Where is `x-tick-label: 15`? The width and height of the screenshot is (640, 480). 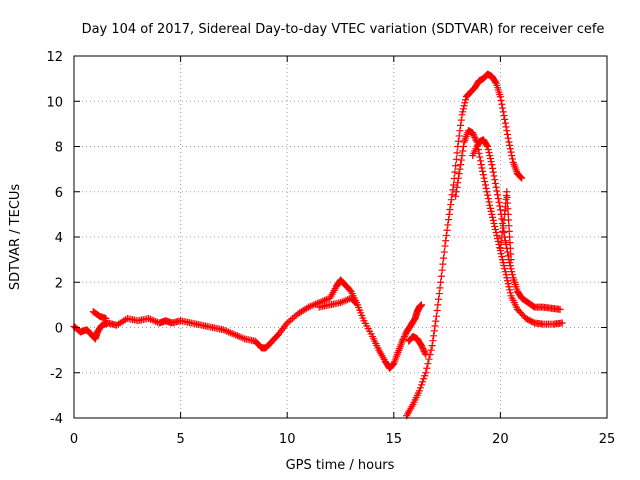
x-tick-label: 15 is located at coordinates (394, 439).